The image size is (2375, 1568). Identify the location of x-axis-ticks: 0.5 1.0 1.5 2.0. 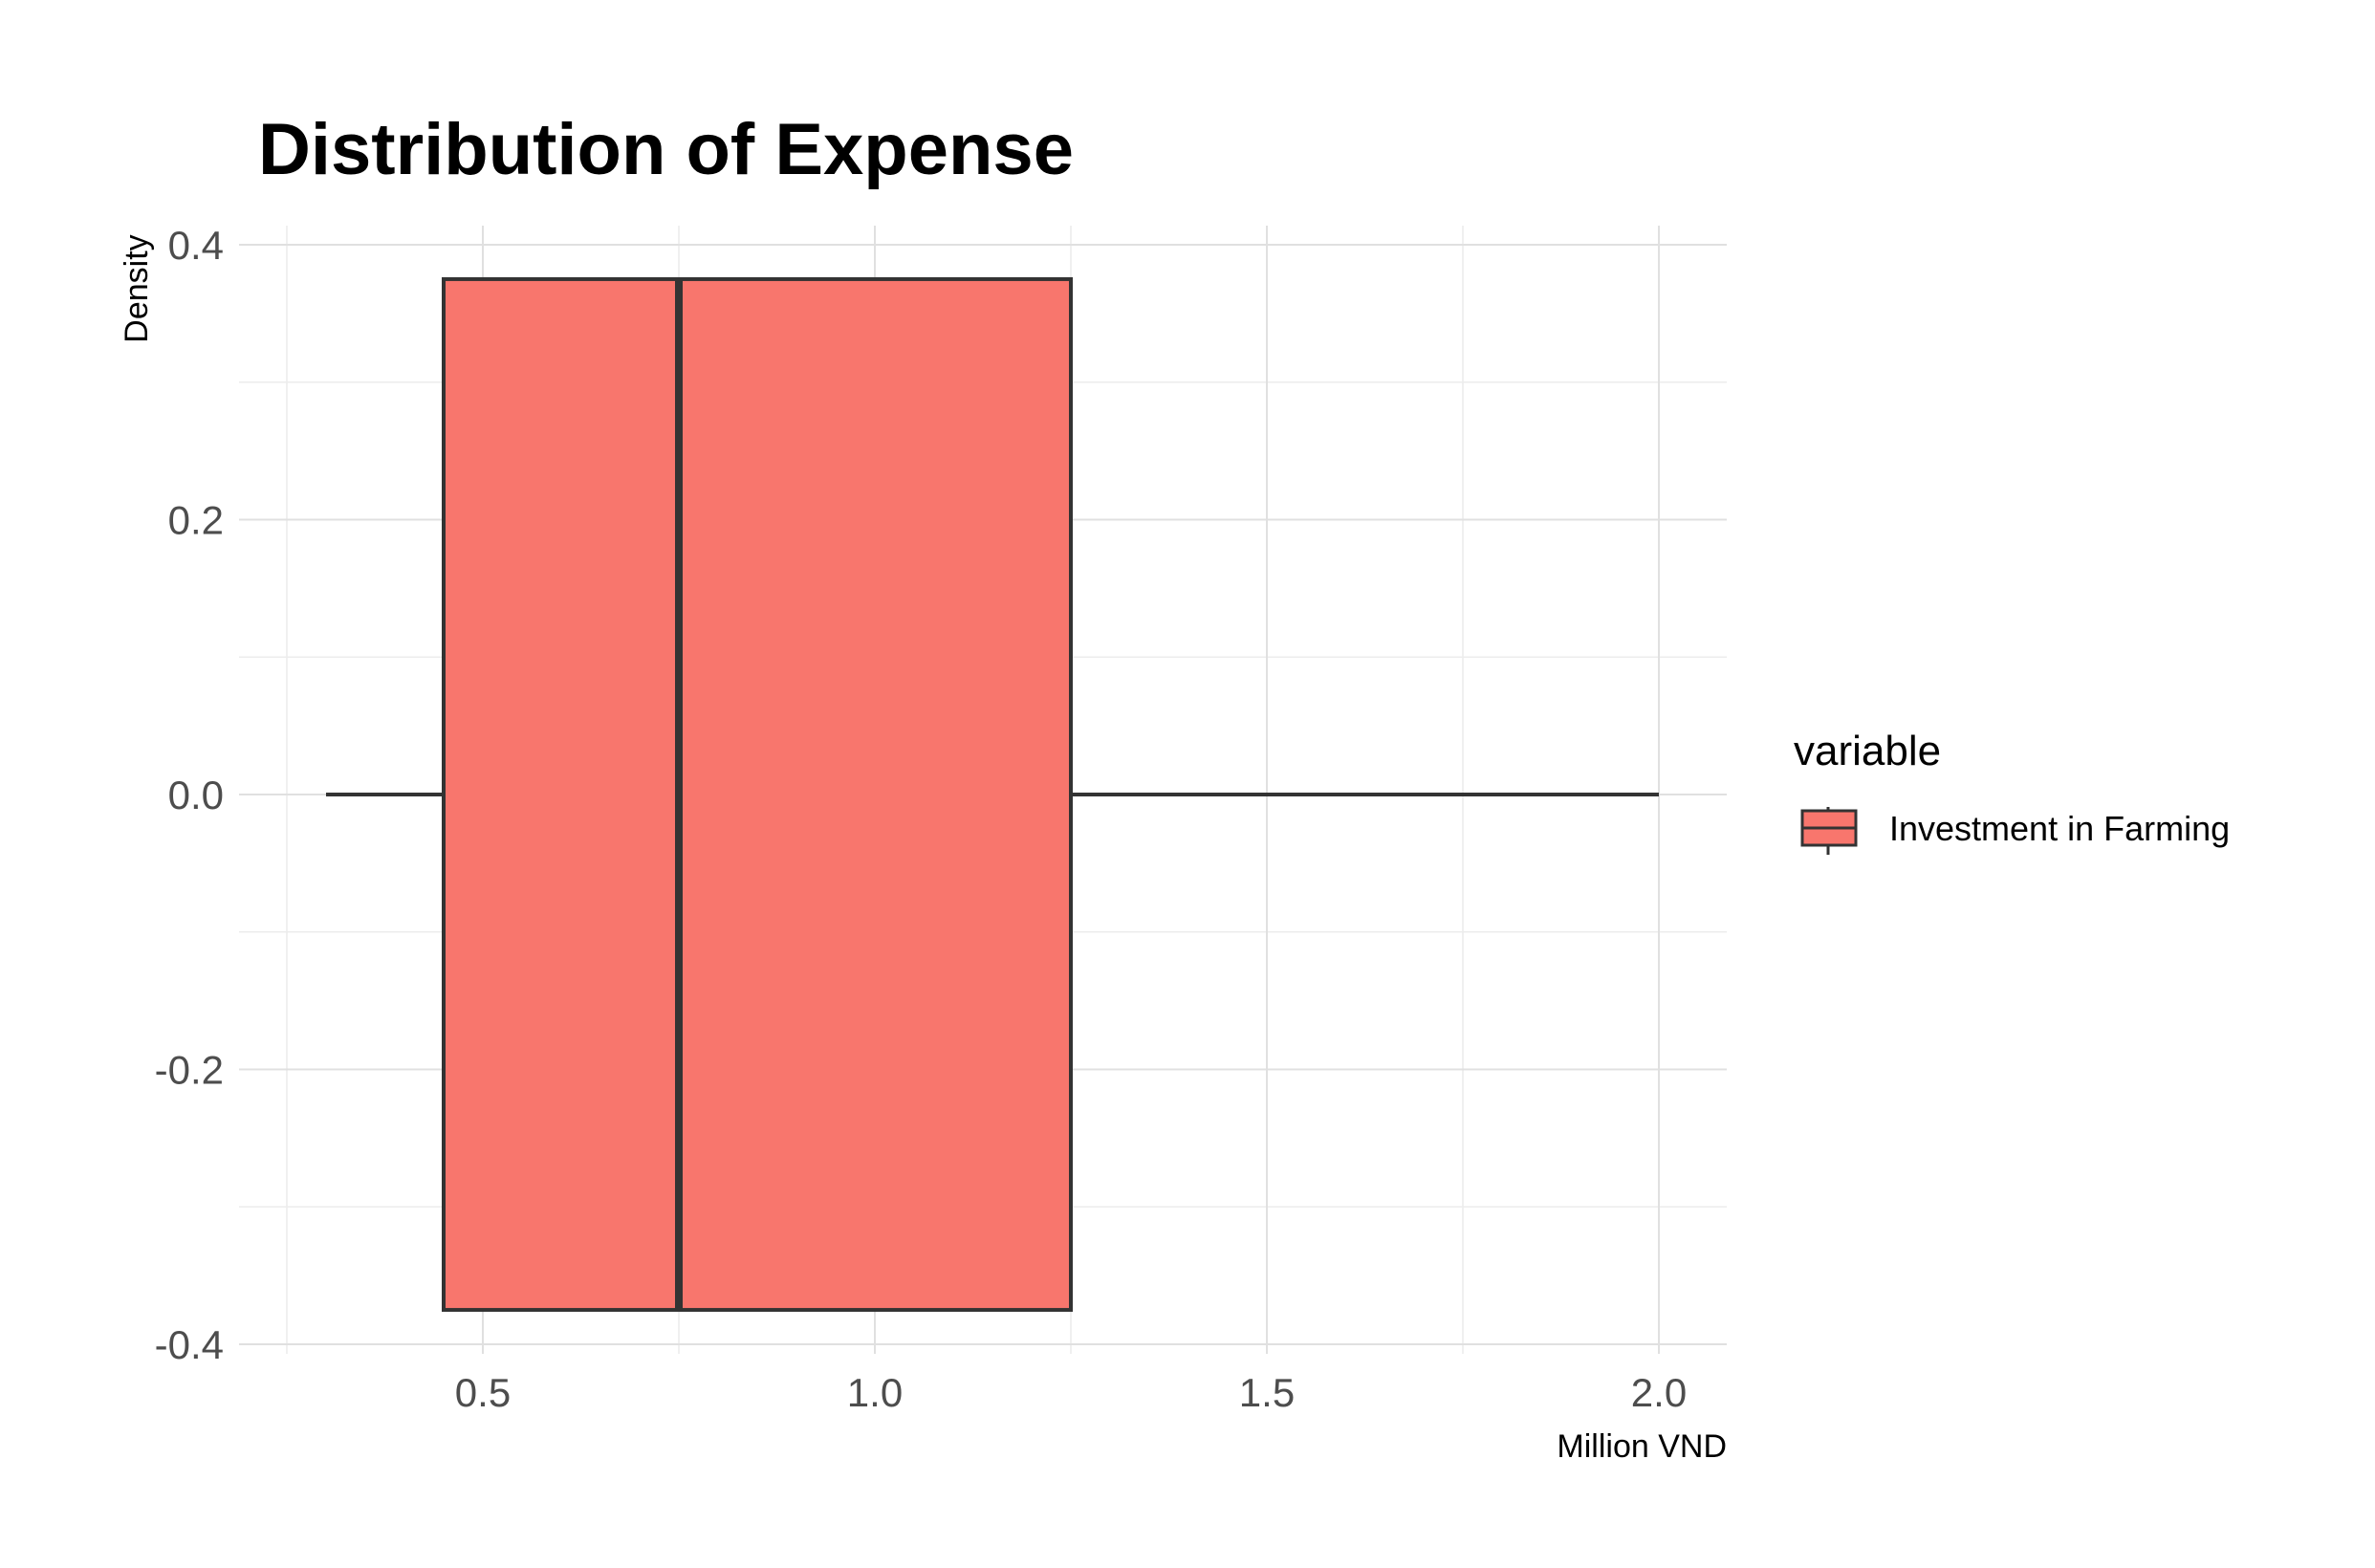
(1071, 1392).